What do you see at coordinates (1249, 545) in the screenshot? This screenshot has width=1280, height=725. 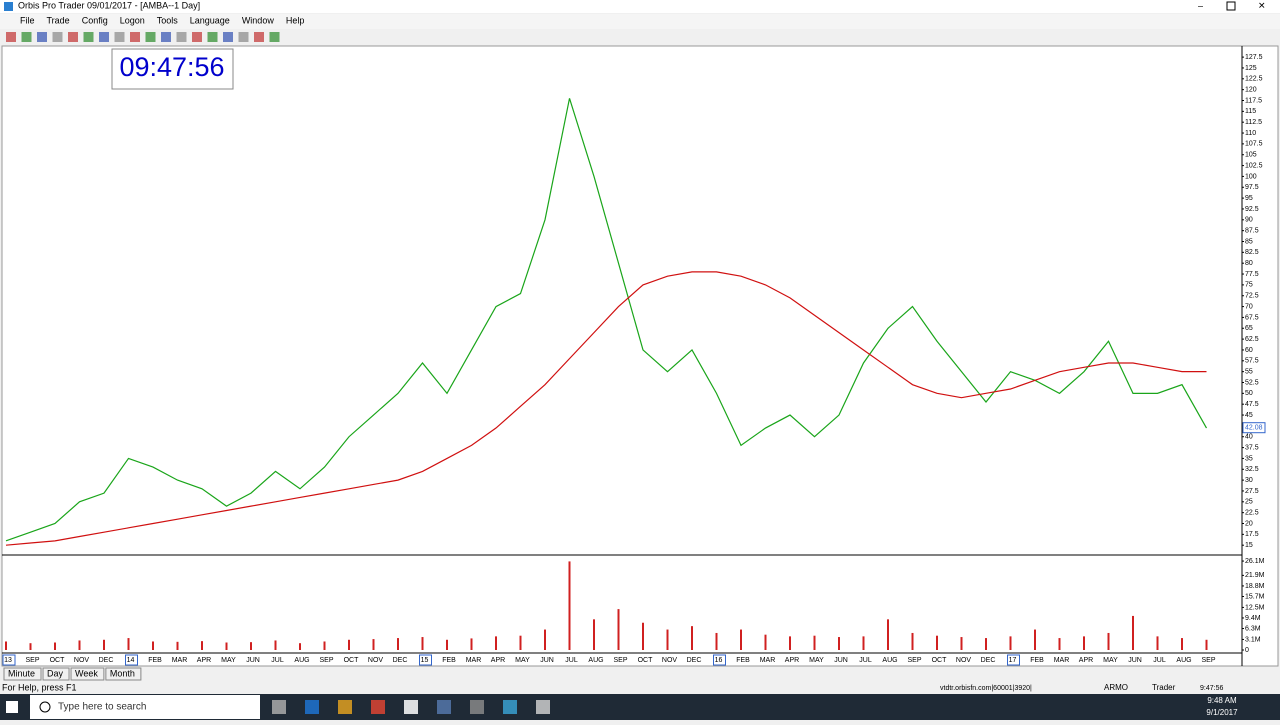 I see `y-tick-label: 15` at bounding box center [1249, 545].